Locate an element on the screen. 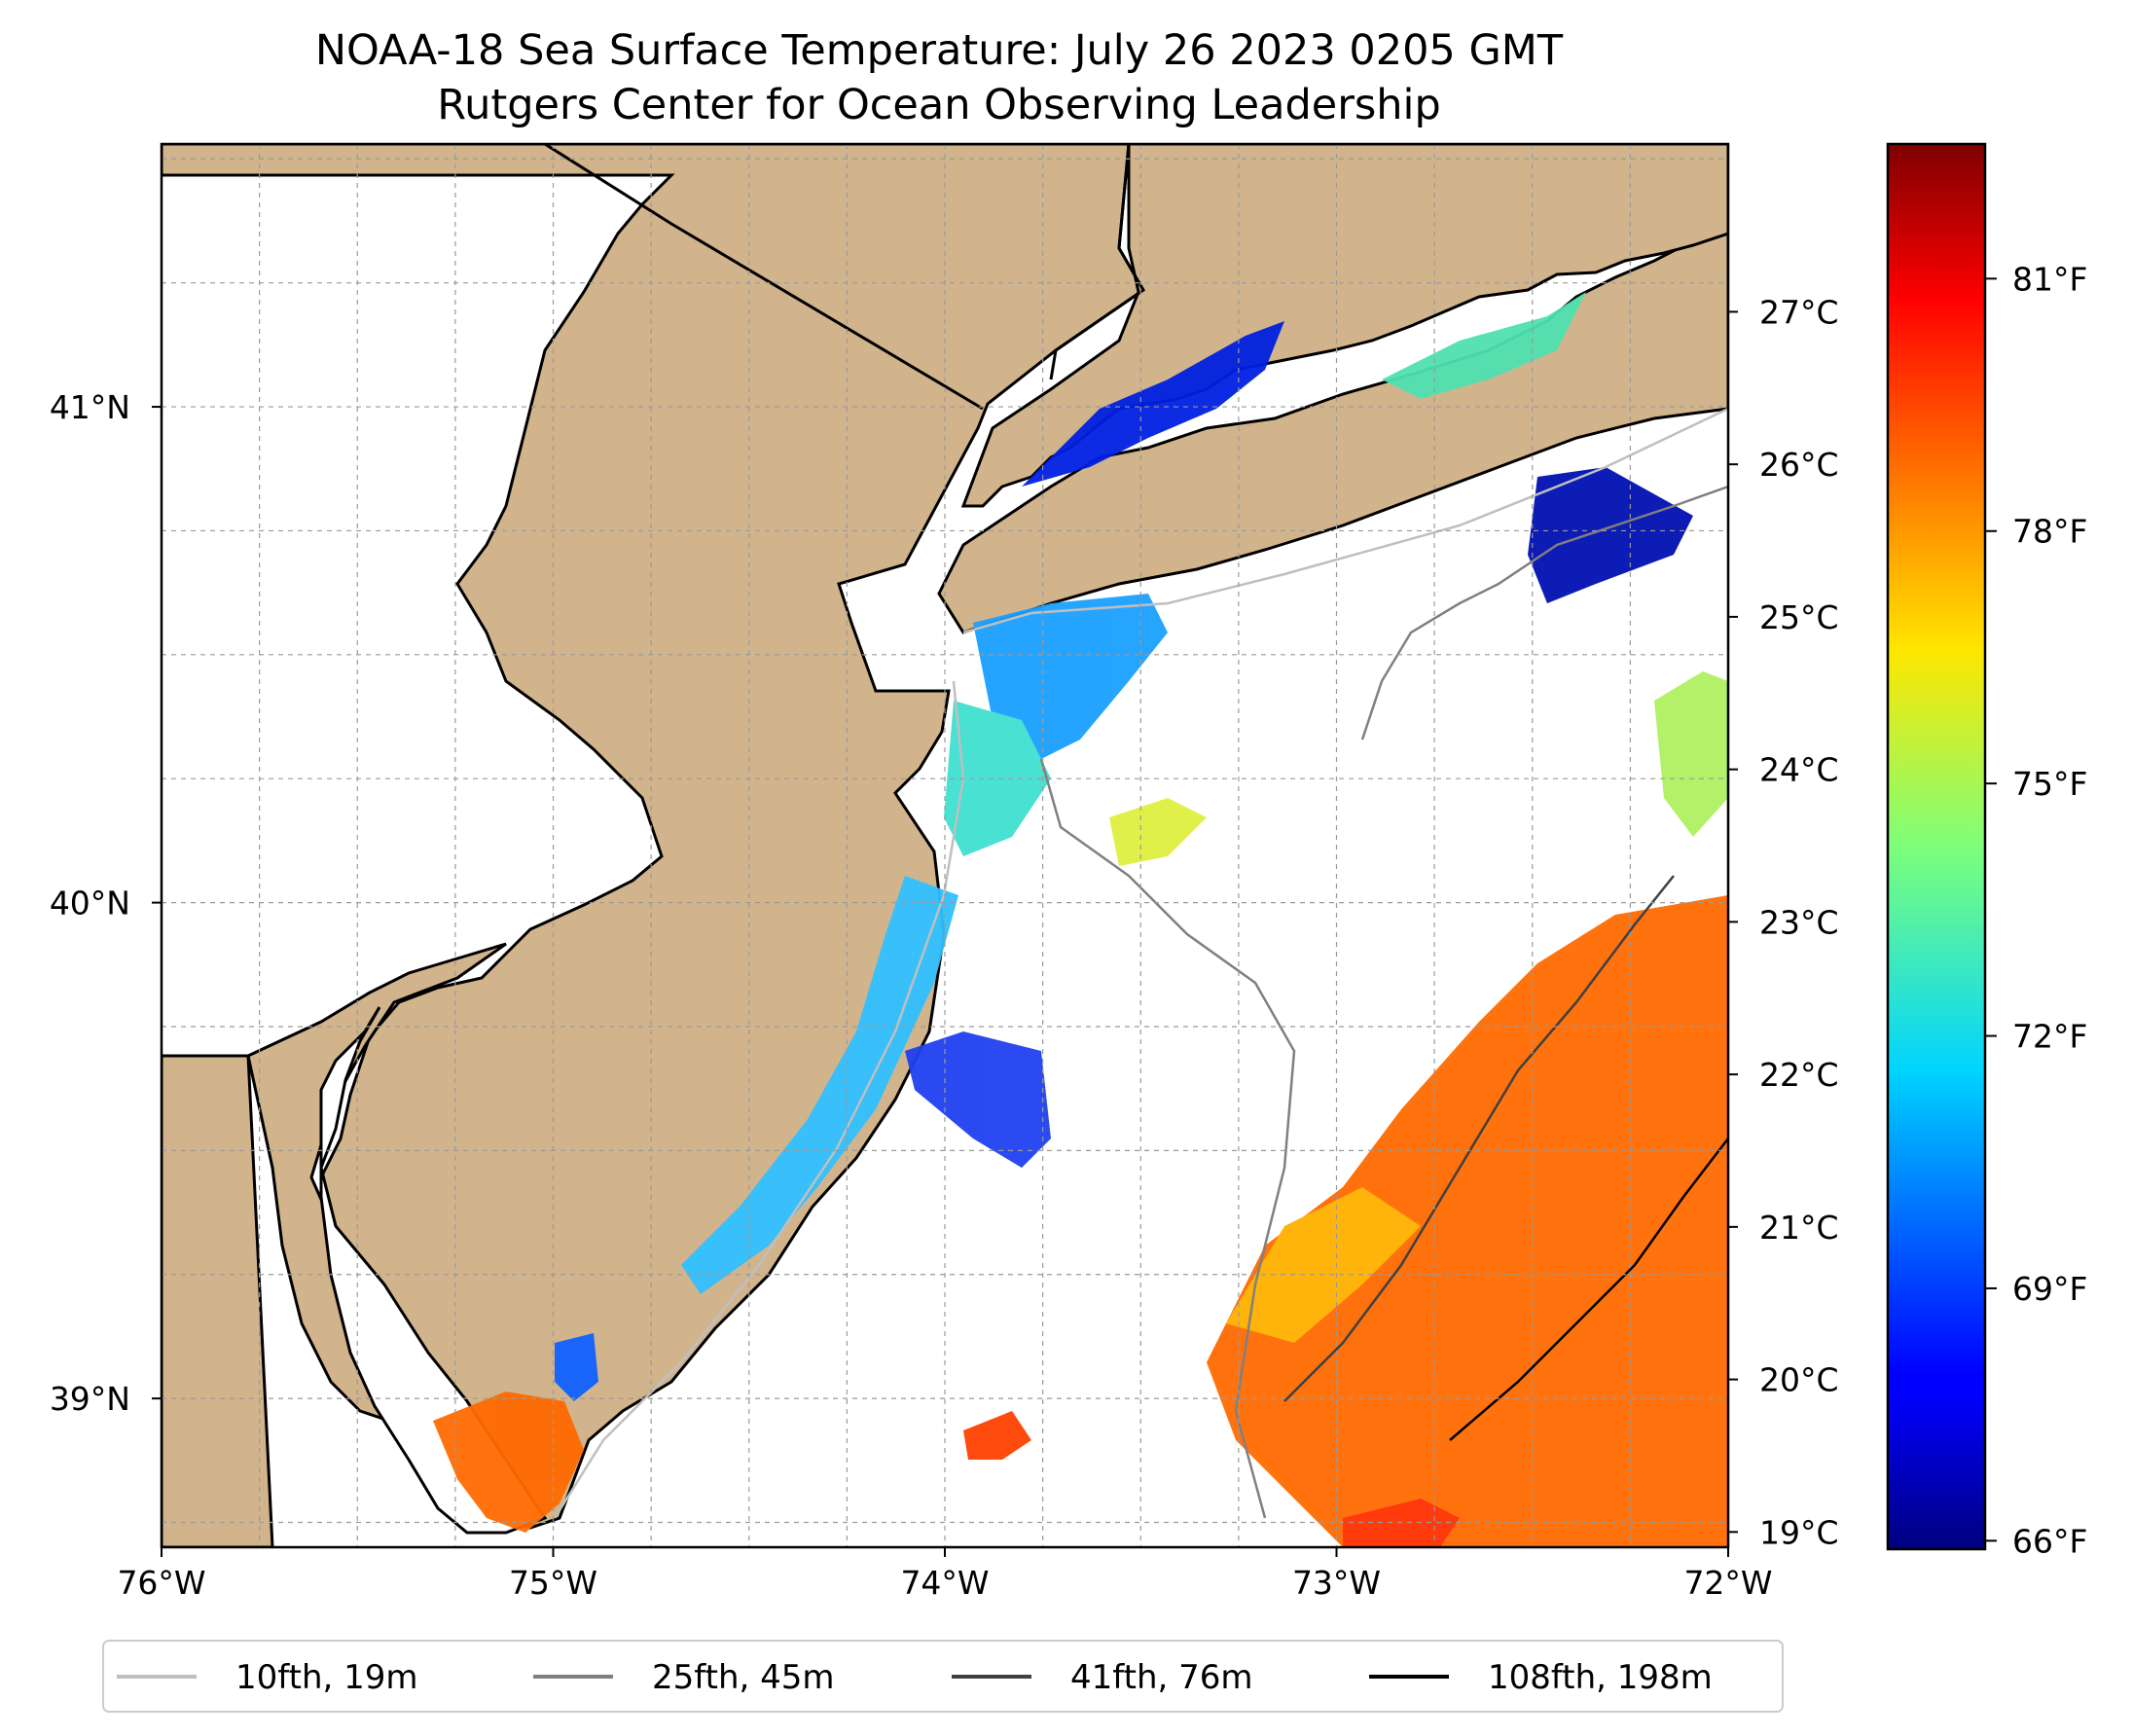 This screenshot has width=2132, height=1736. contour-108fth is located at coordinates (1589, 1290).